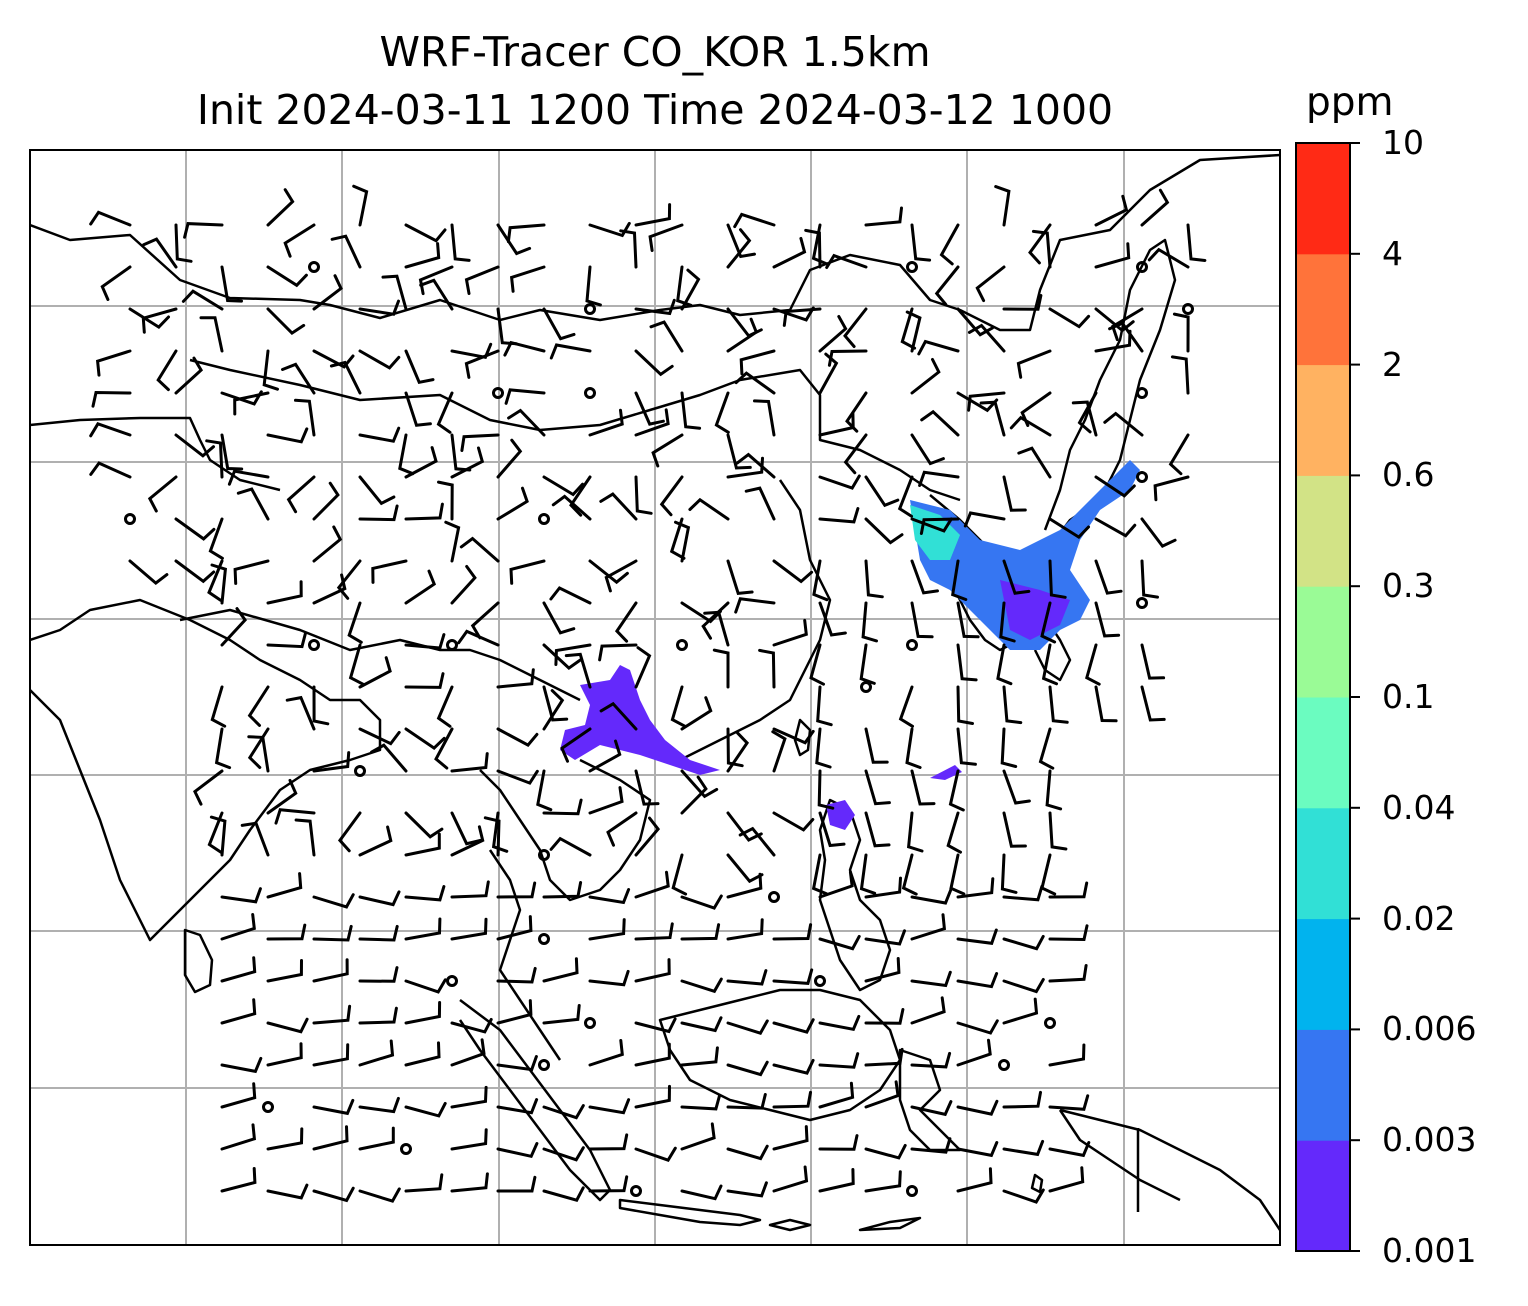  What do you see at coordinates (1429, 1250) in the screenshot?
I see `colorbar-tick-label: 0.001` at bounding box center [1429, 1250].